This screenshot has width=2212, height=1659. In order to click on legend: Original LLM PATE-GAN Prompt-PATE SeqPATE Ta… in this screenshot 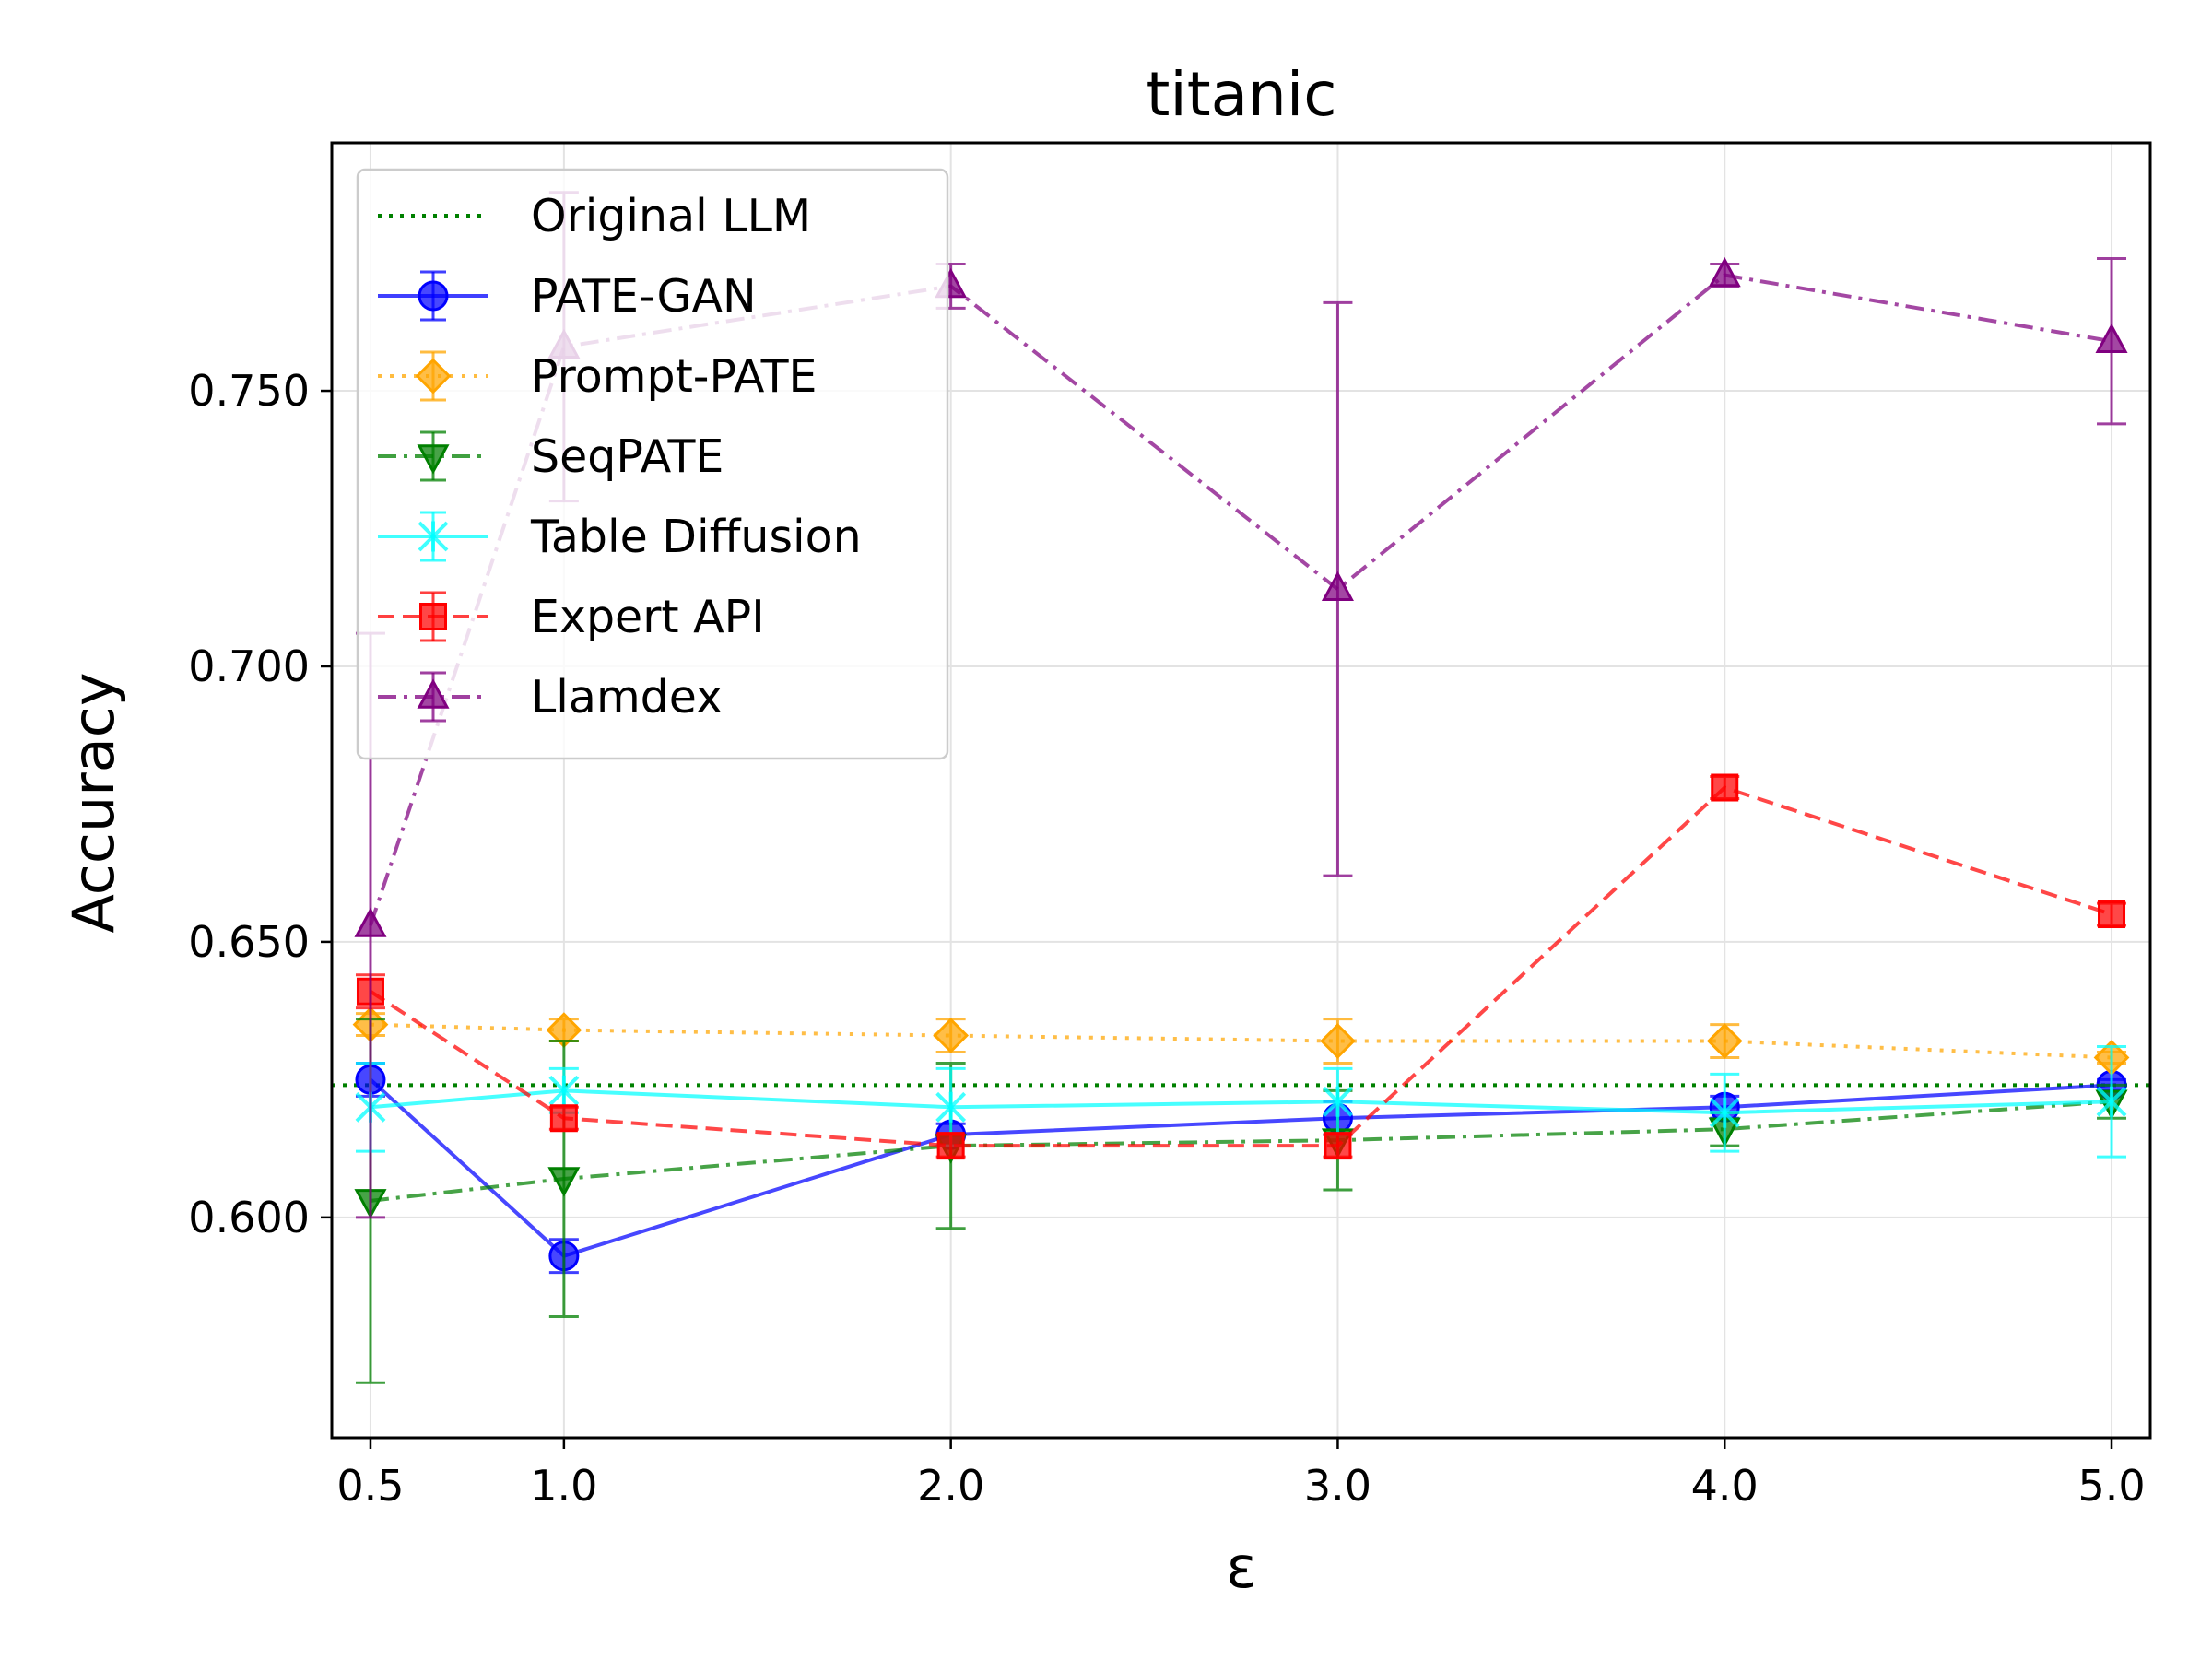, I will do `click(652, 464)`.